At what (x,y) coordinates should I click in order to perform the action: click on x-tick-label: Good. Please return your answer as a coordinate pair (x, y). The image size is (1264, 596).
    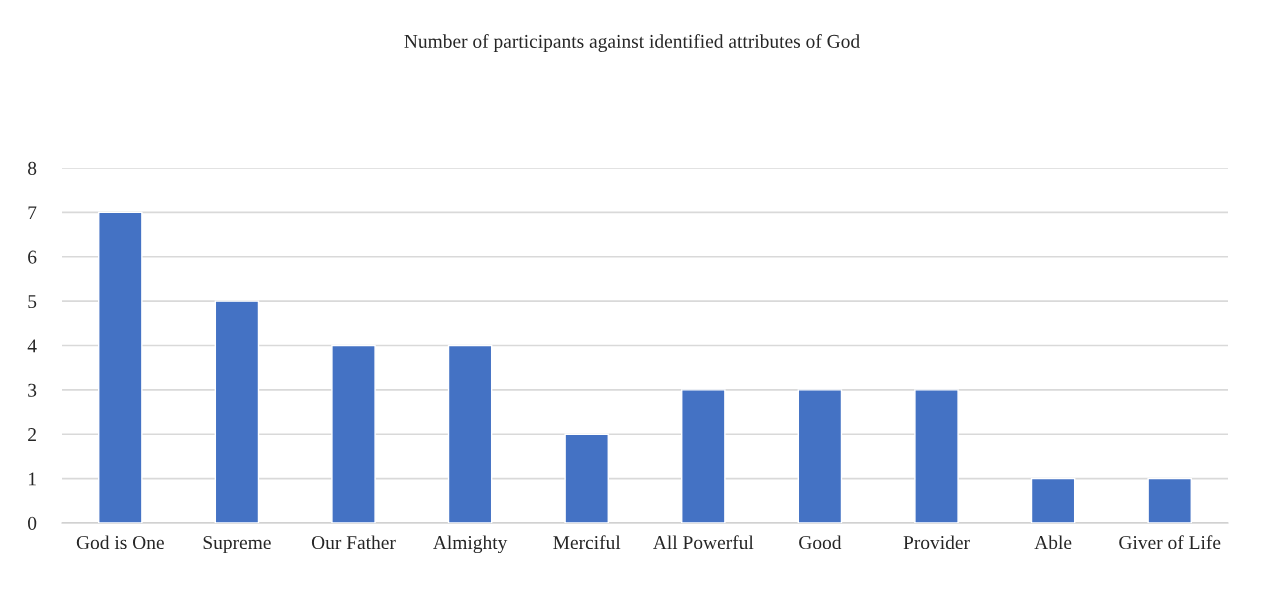
    Looking at the image, I should click on (820, 542).